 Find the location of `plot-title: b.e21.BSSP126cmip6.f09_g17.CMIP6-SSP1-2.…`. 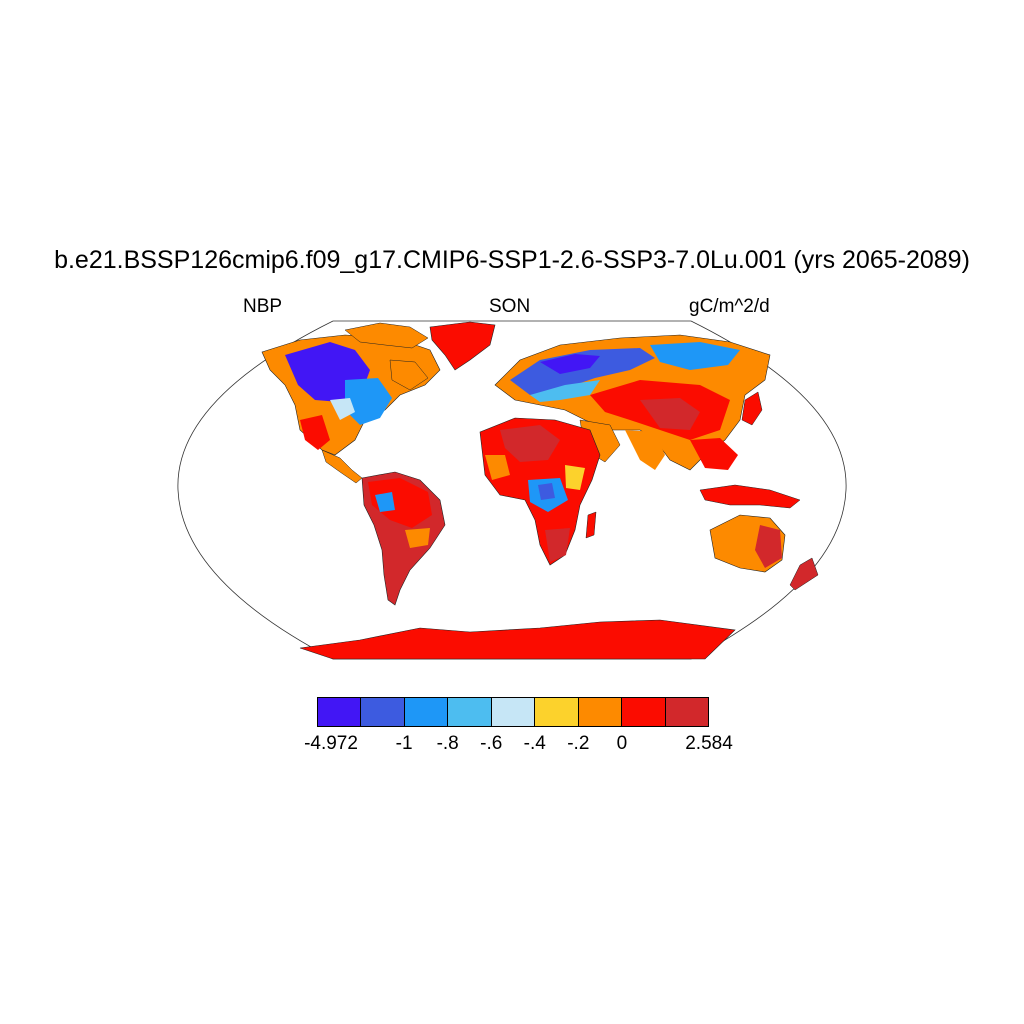

plot-title: b.e21.BSSP126cmip6.f09_g17.CMIP6-SSP1-2.… is located at coordinates (512, 260).